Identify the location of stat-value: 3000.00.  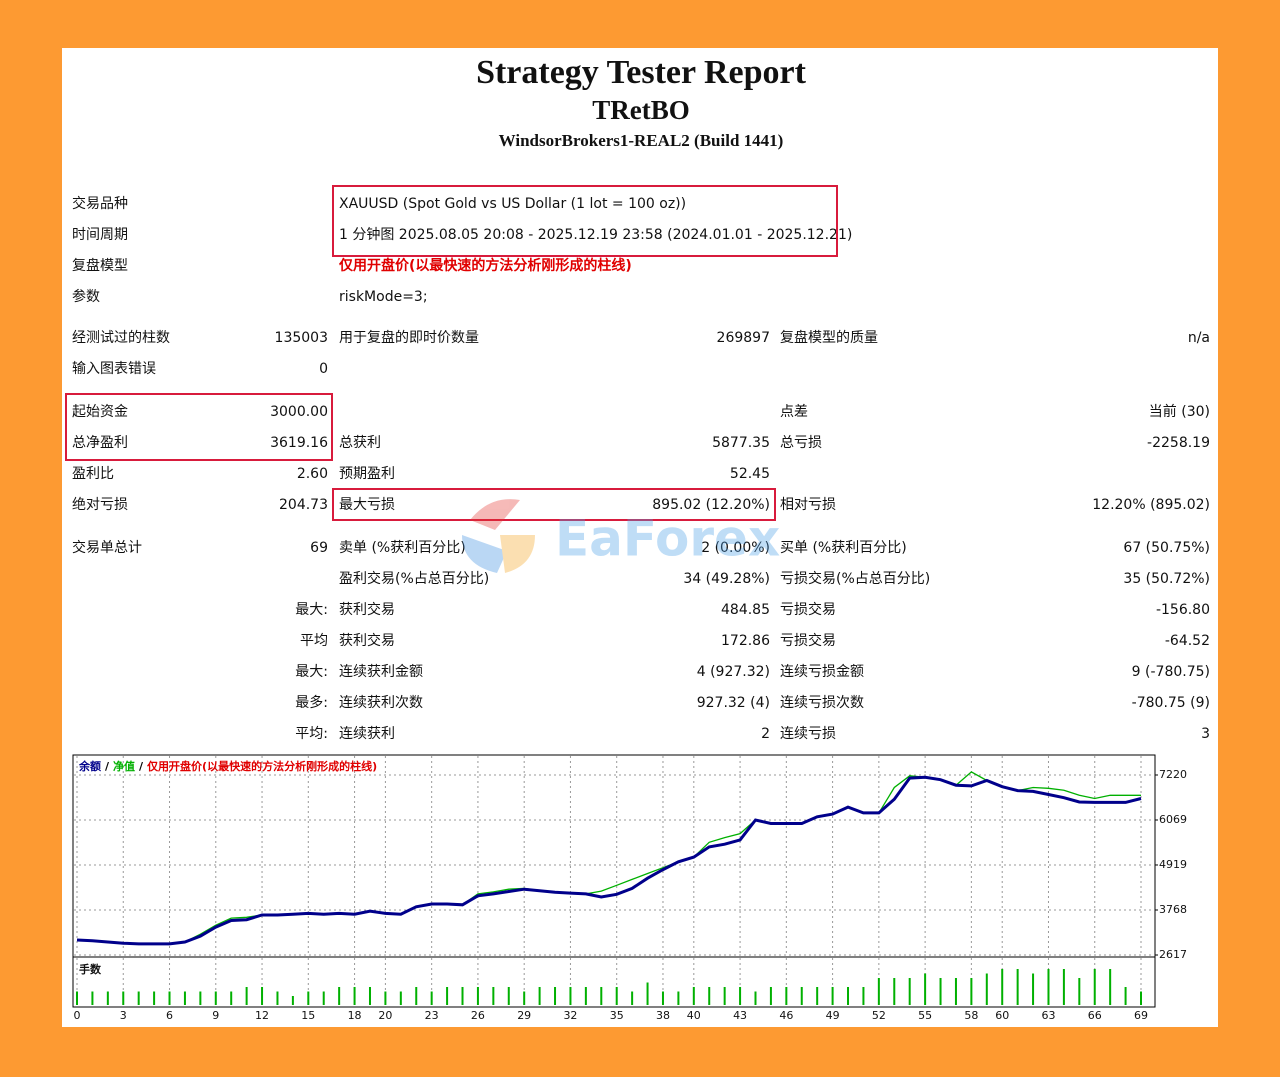
(299, 412).